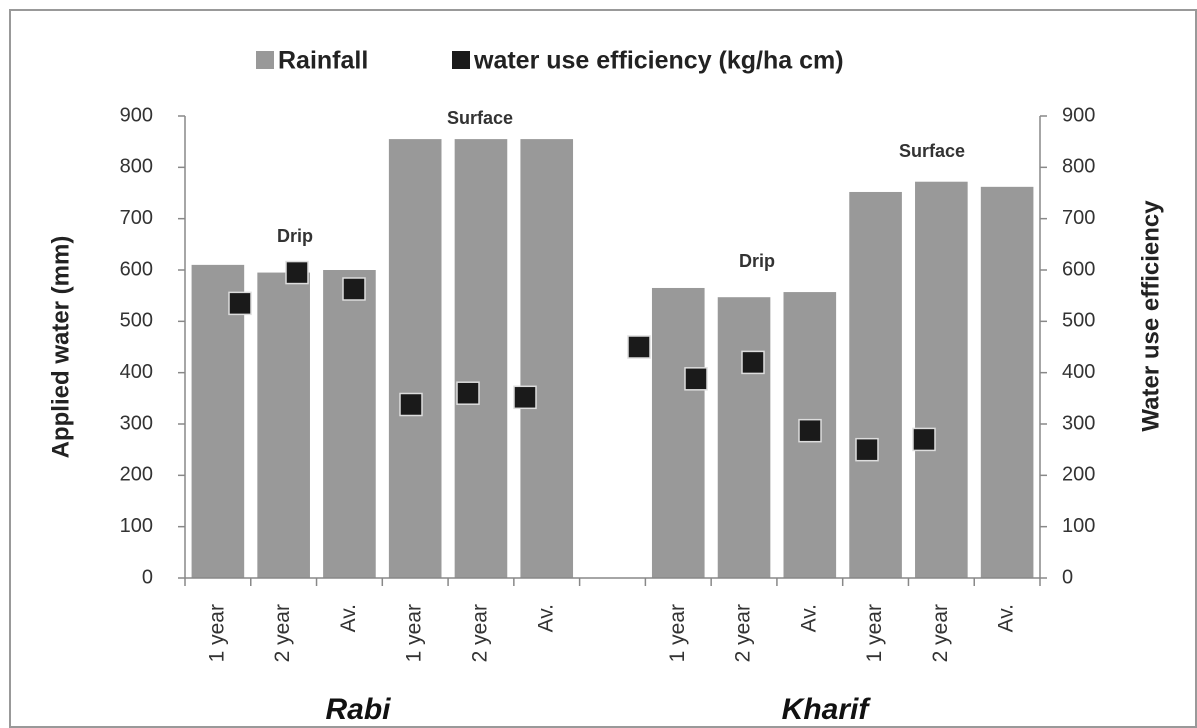 This screenshot has width=1197, height=728. I want to click on y-tick-label: 600, so click(136, 269).